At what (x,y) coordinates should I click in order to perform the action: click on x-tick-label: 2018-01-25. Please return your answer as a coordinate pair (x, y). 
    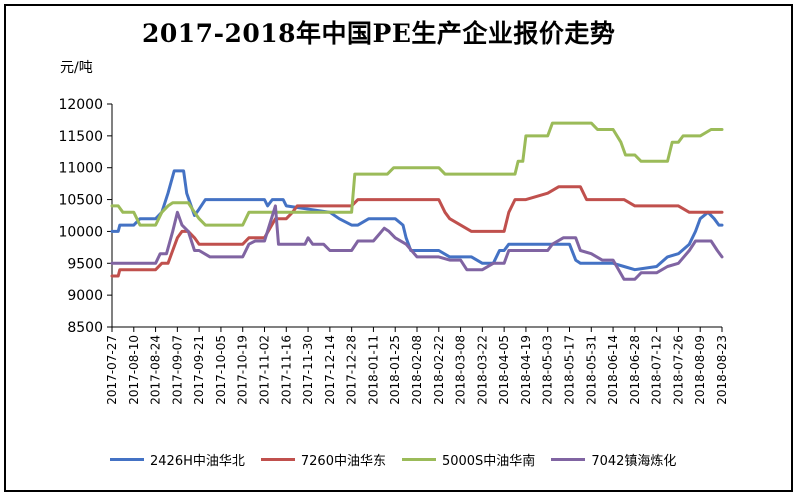
    Looking at the image, I should click on (395, 370).